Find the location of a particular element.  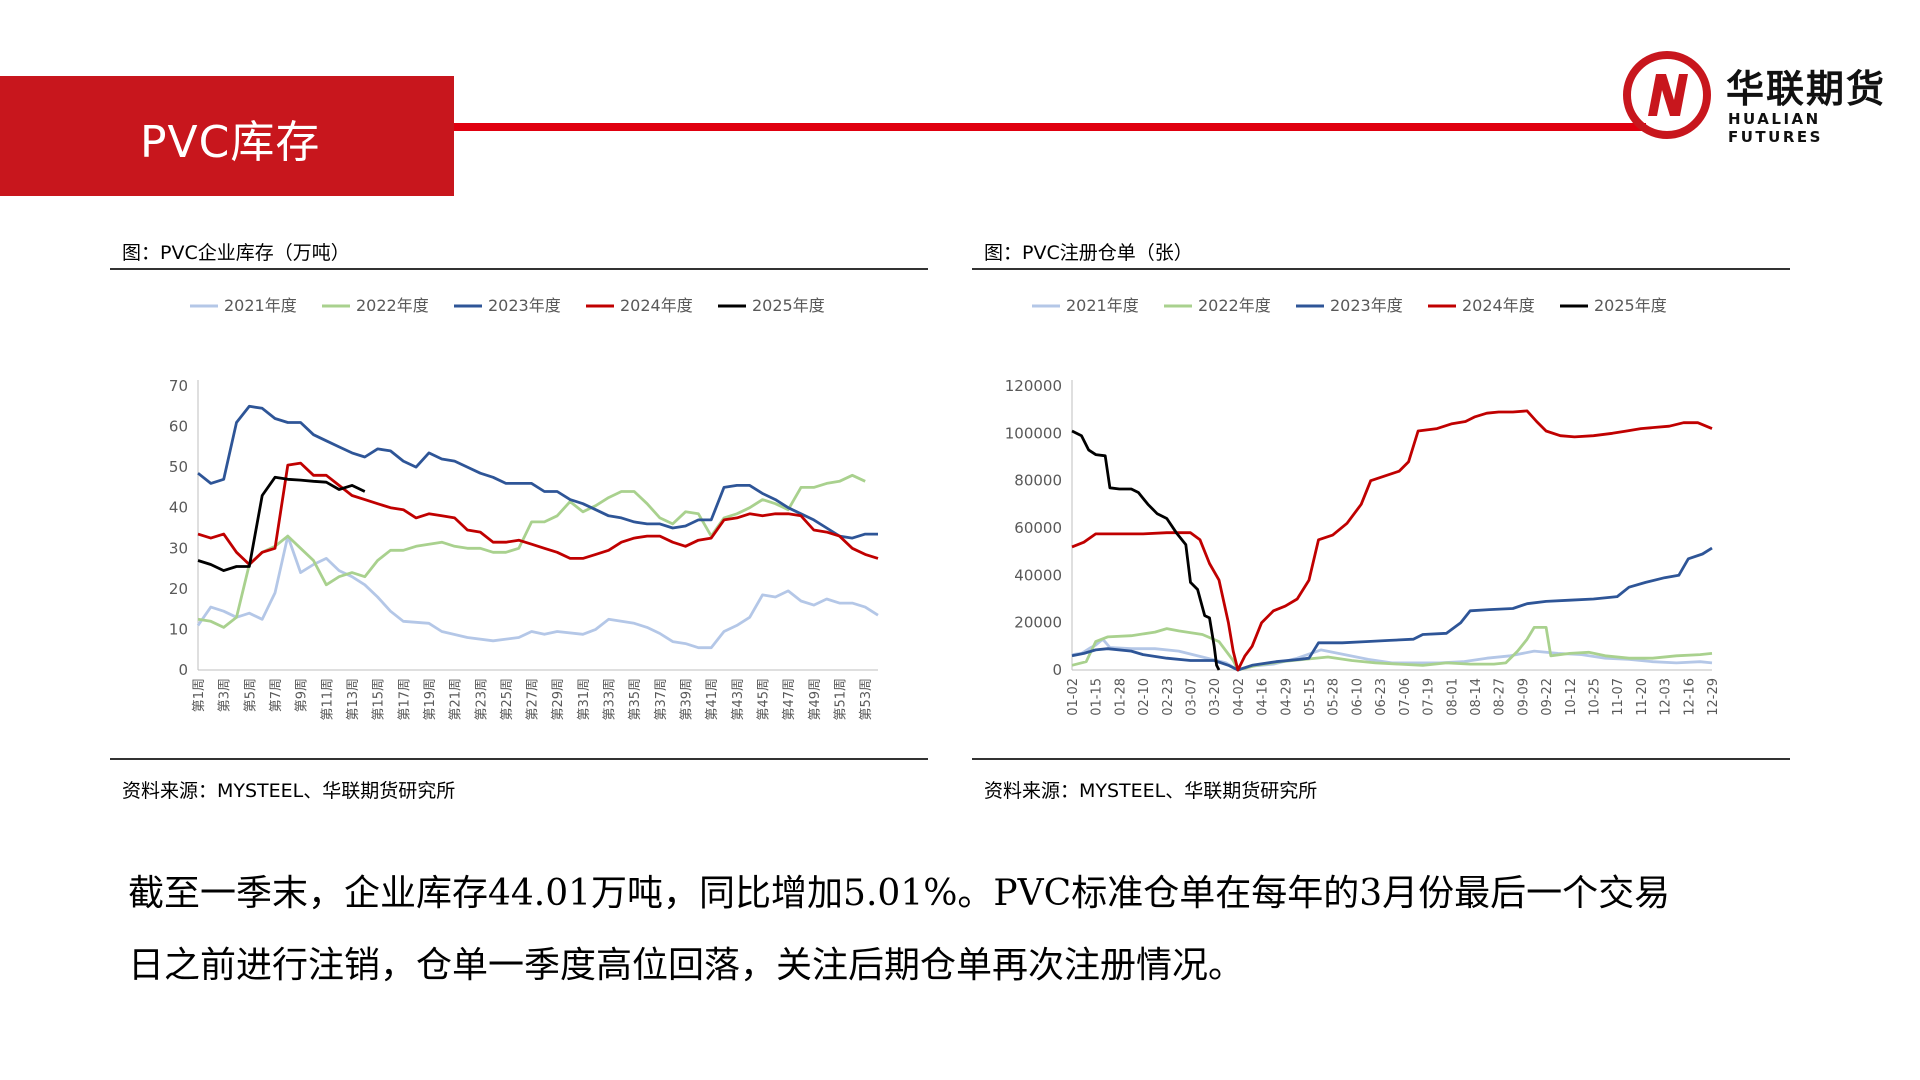

x-tick-label: 08-01 is located at coordinates (1452, 697).